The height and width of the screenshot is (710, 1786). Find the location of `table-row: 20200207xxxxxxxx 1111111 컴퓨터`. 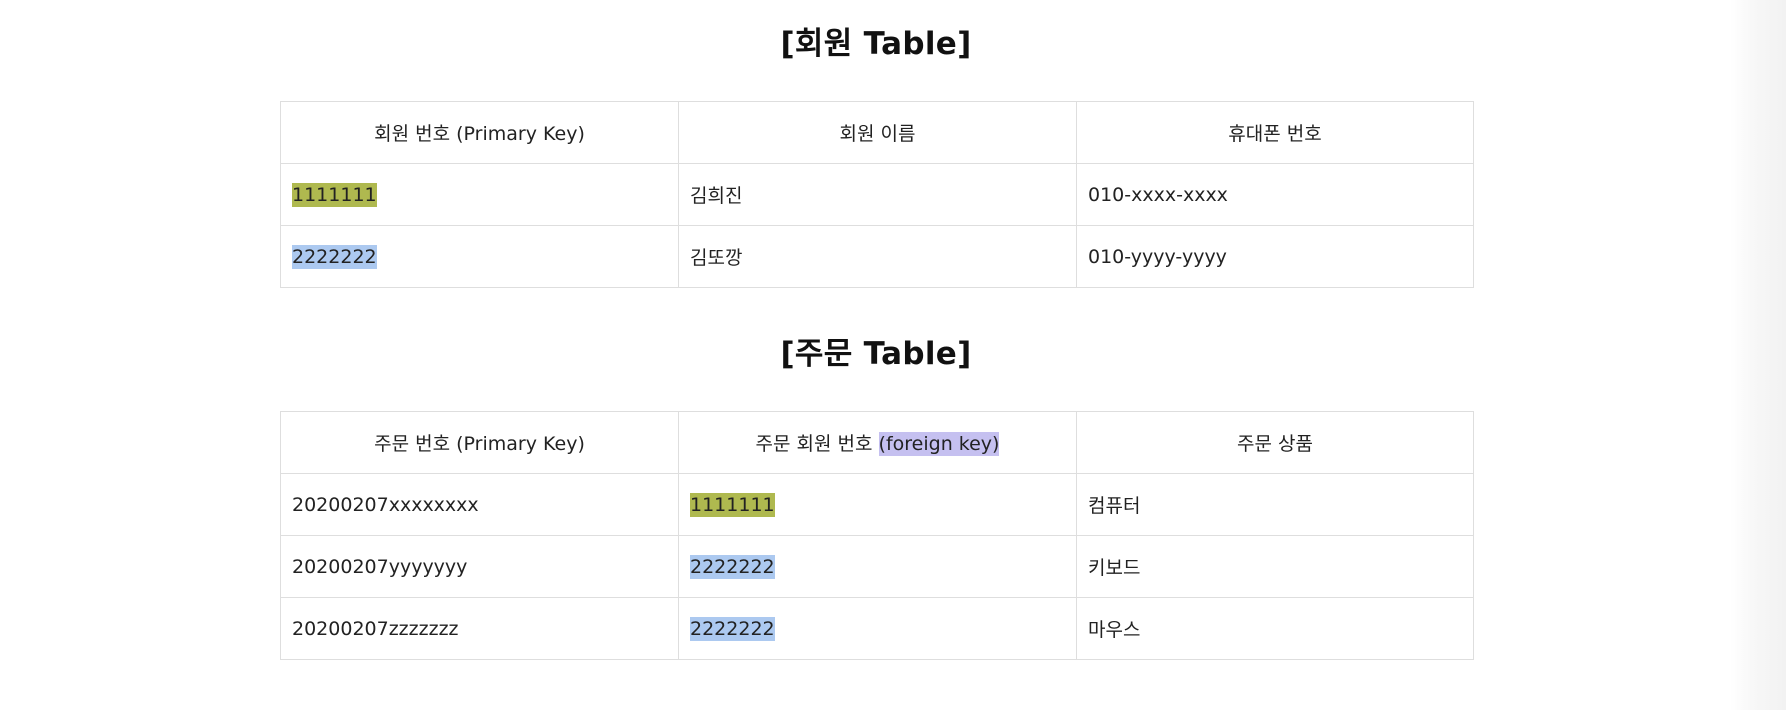

table-row: 20200207xxxxxxxx 1111111 컴퓨터 is located at coordinates (877, 504).